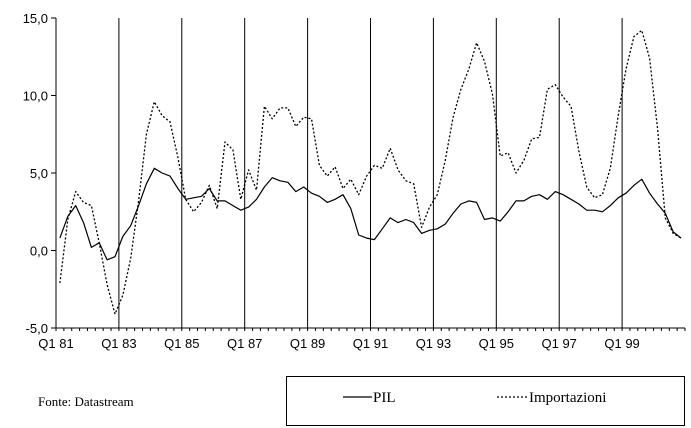  Describe the element at coordinates (433, 343) in the screenshot. I see `x-tick-label: Q1 93` at that location.